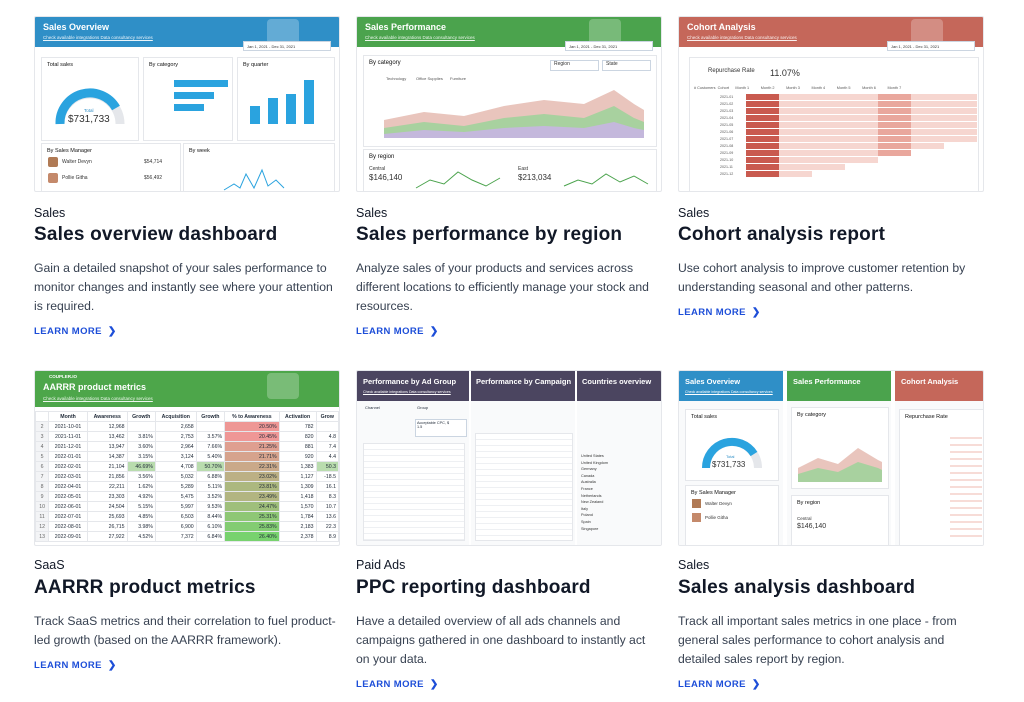 Image resolution: width=1024 pixels, height=702 pixels. Describe the element at coordinates (188, 99) in the screenshot. I see `panel-by-category: By category` at that location.